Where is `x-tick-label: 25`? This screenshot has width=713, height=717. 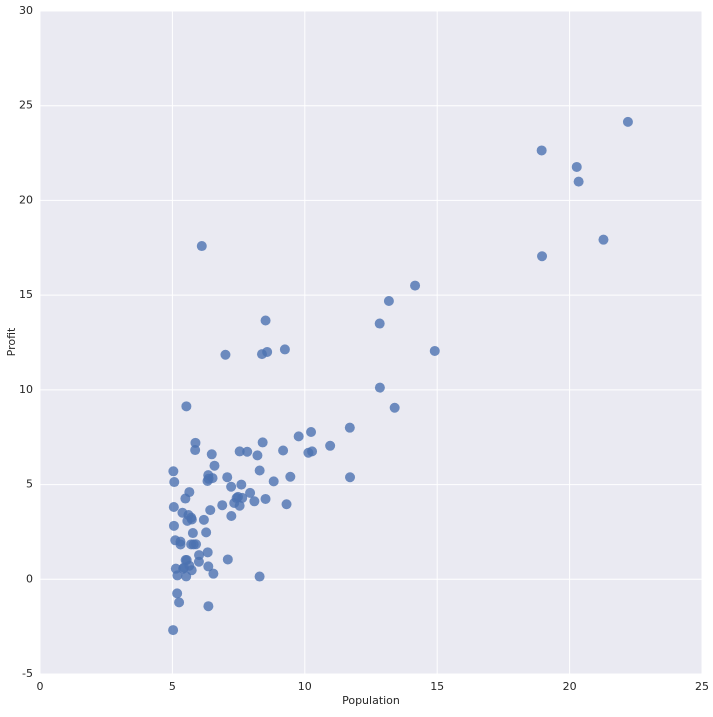
x-tick-label: 25 is located at coordinates (702, 686).